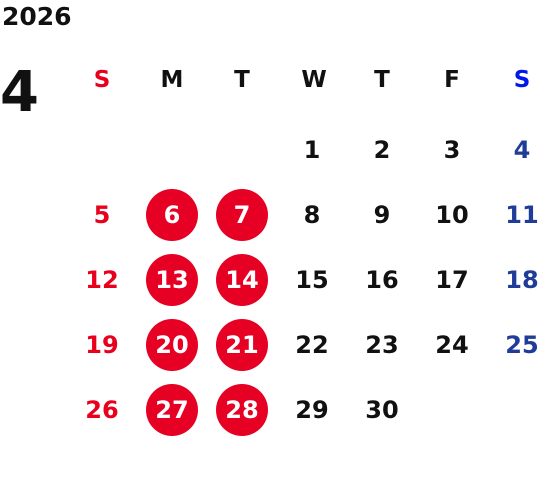  I want to click on day-cell: 30, so click(382, 410).